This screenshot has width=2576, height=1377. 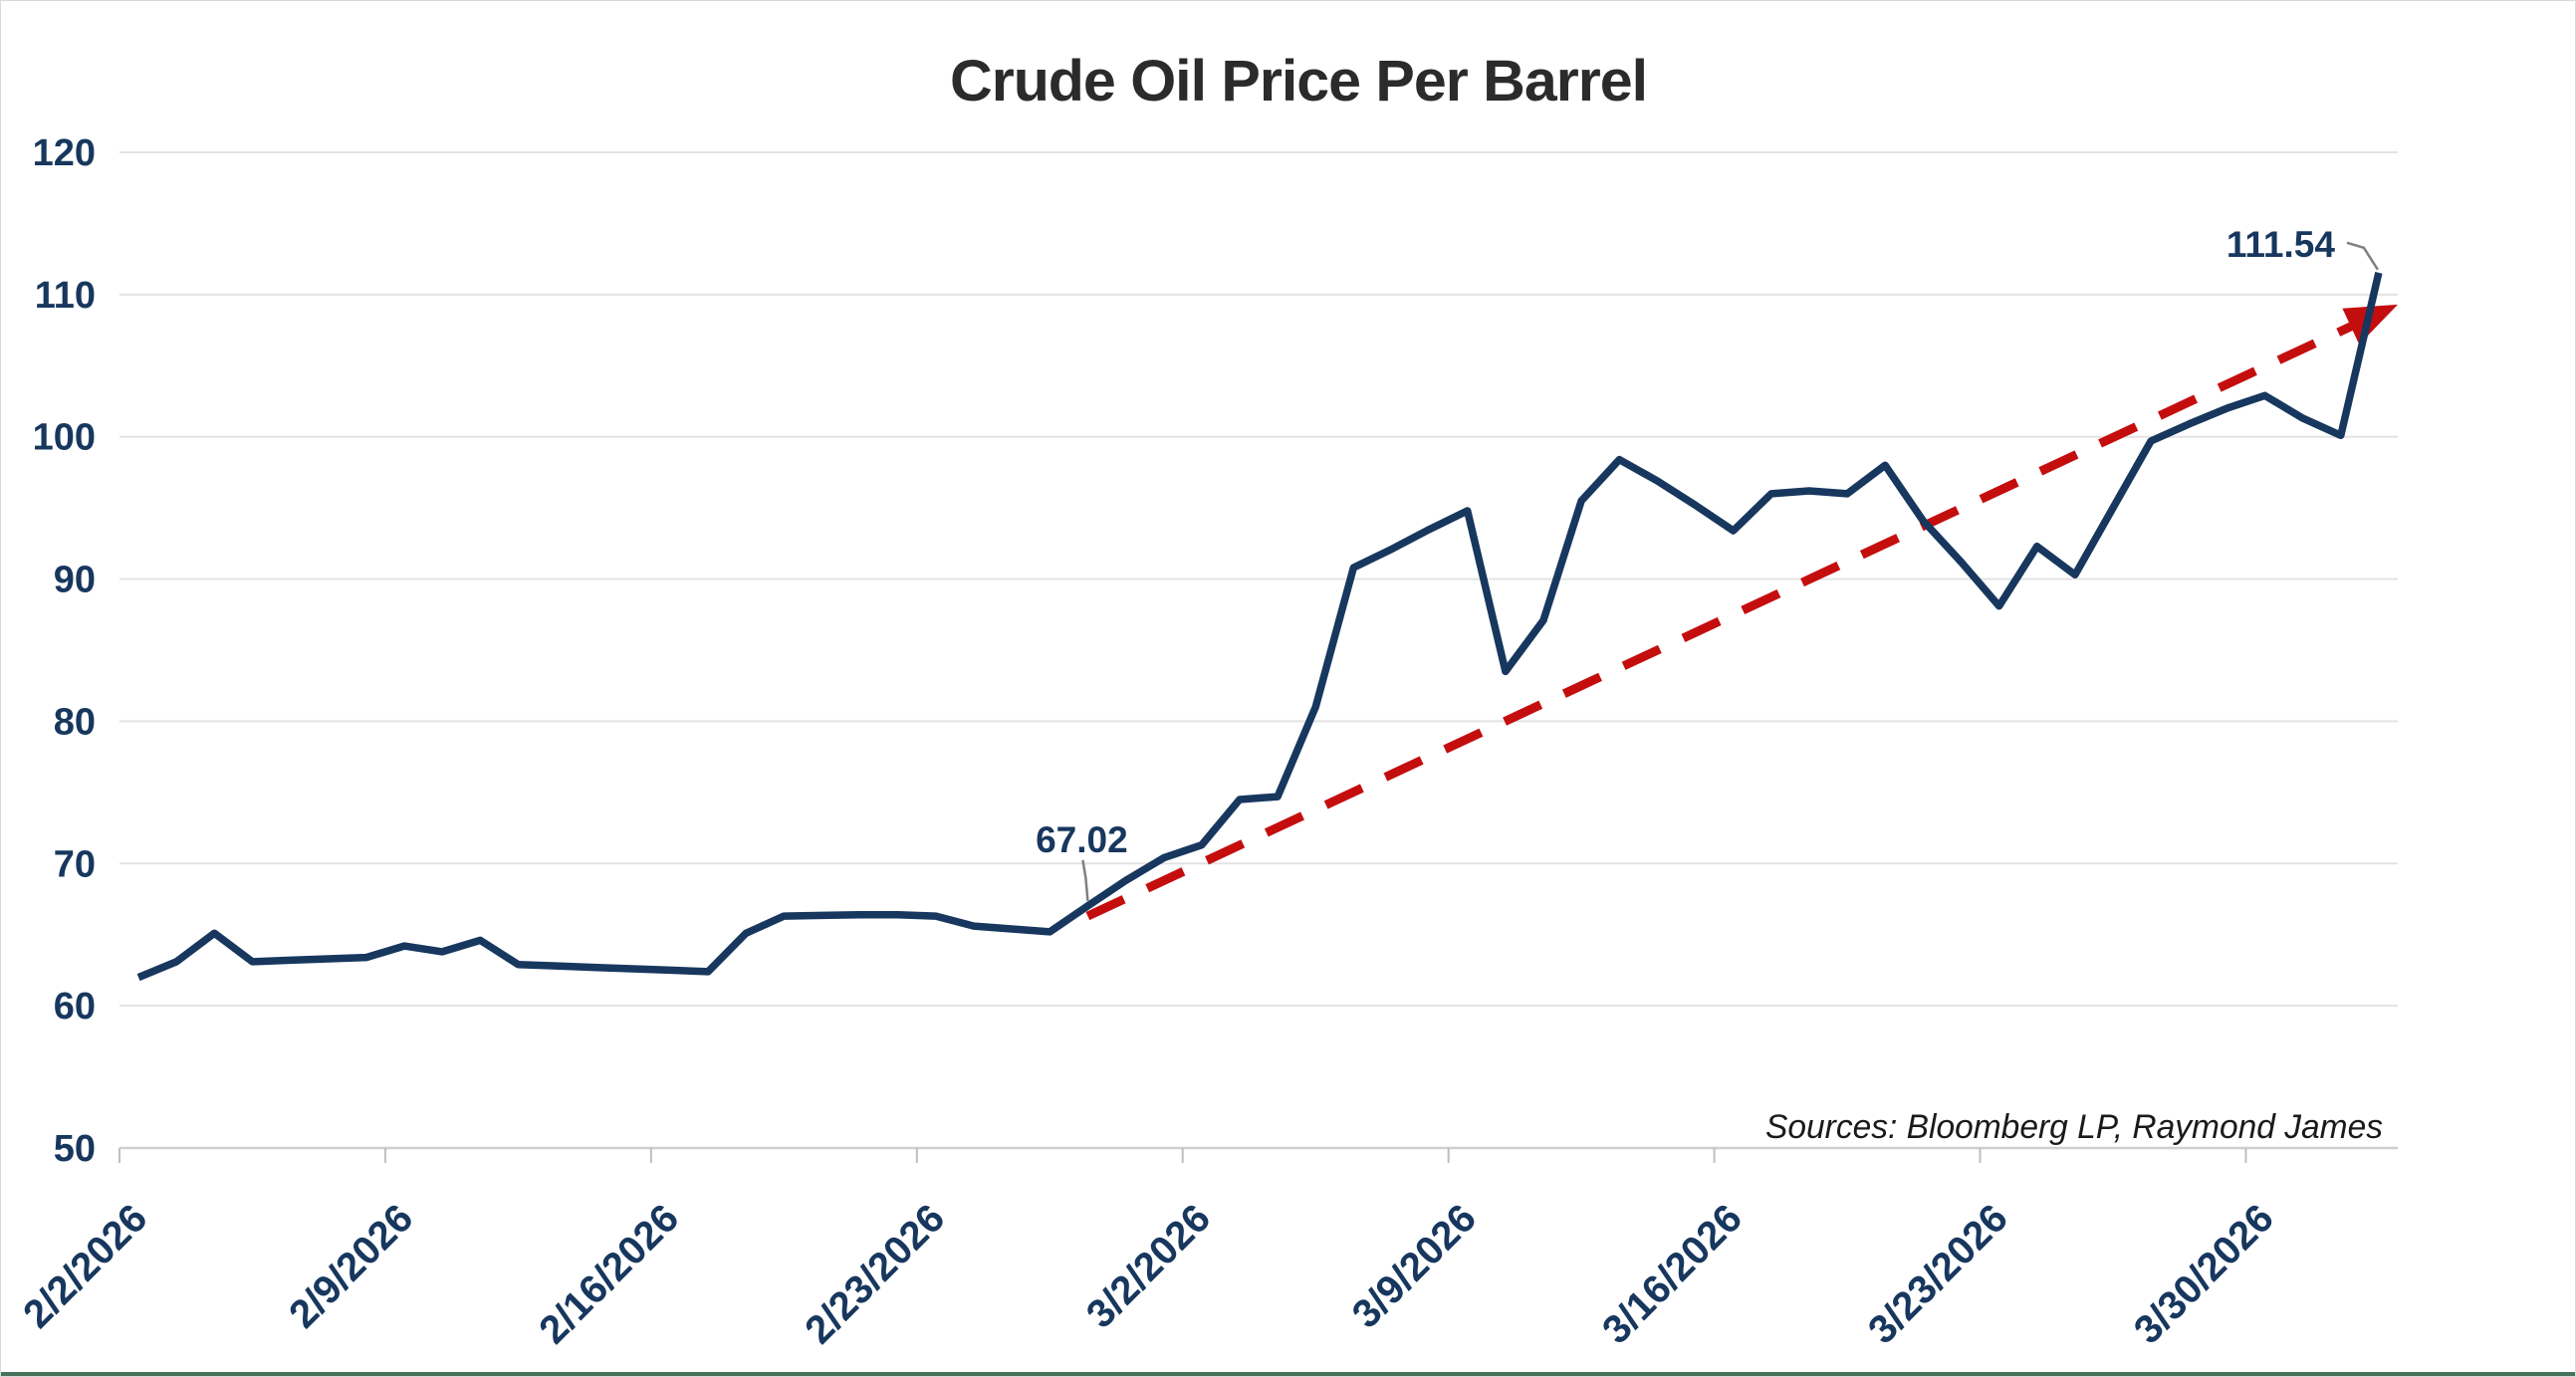 I want to click on x-axis-label: 2/23/2026, so click(x=875, y=1274).